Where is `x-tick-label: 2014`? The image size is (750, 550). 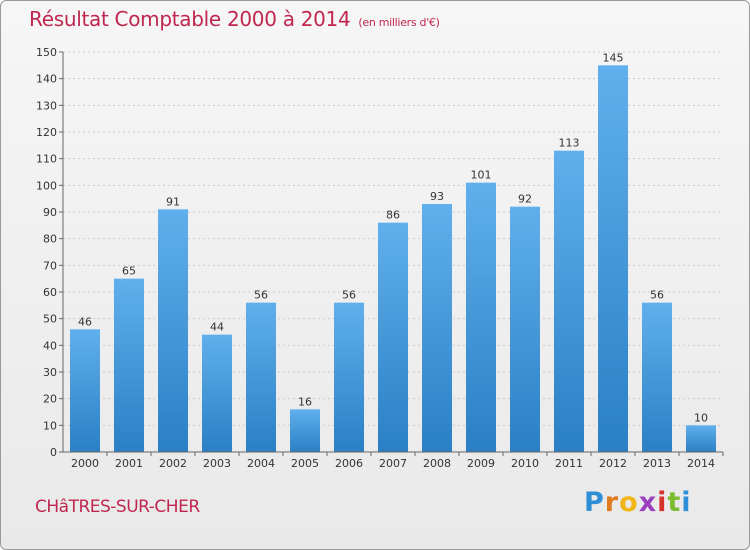
x-tick-label: 2014 is located at coordinates (701, 463).